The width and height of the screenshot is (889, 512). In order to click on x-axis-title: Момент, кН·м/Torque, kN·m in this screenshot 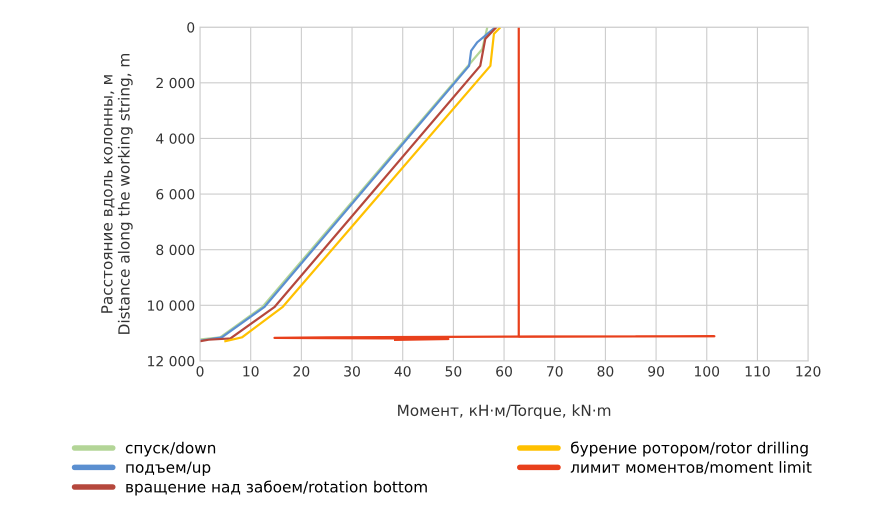, I will do `click(504, 412)`.